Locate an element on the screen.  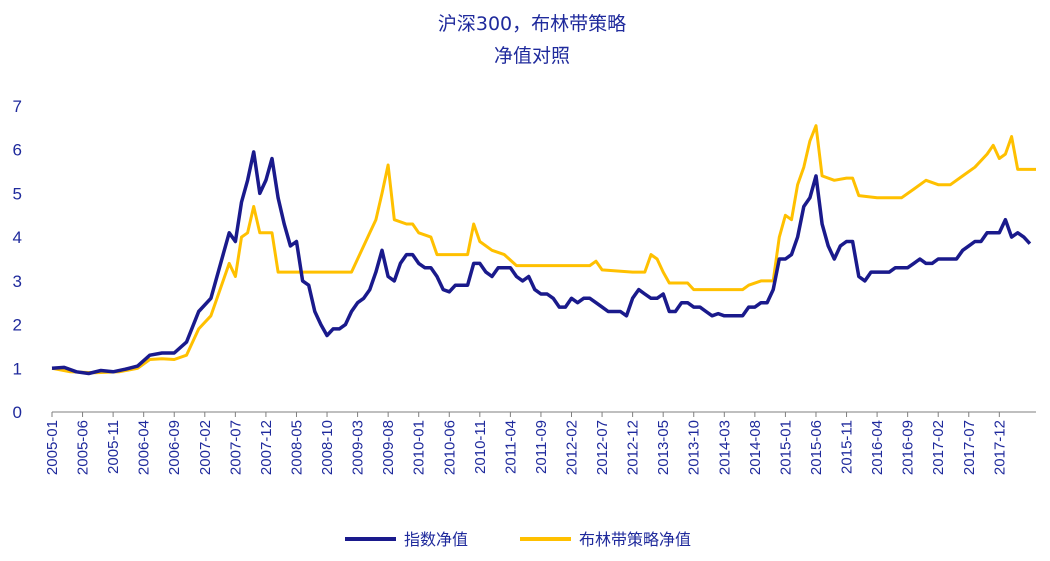
x-tick-label: 2005-06 is located at coordinates (83, 447).